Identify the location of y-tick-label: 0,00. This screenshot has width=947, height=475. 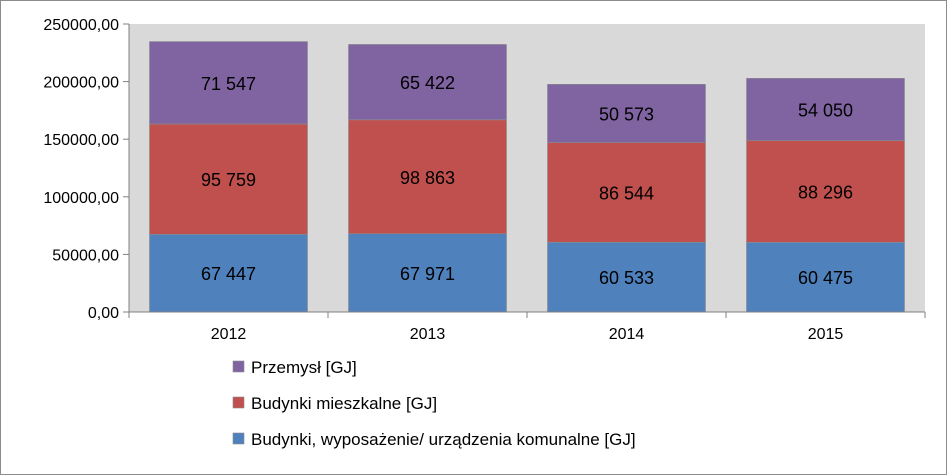
(103, 313).